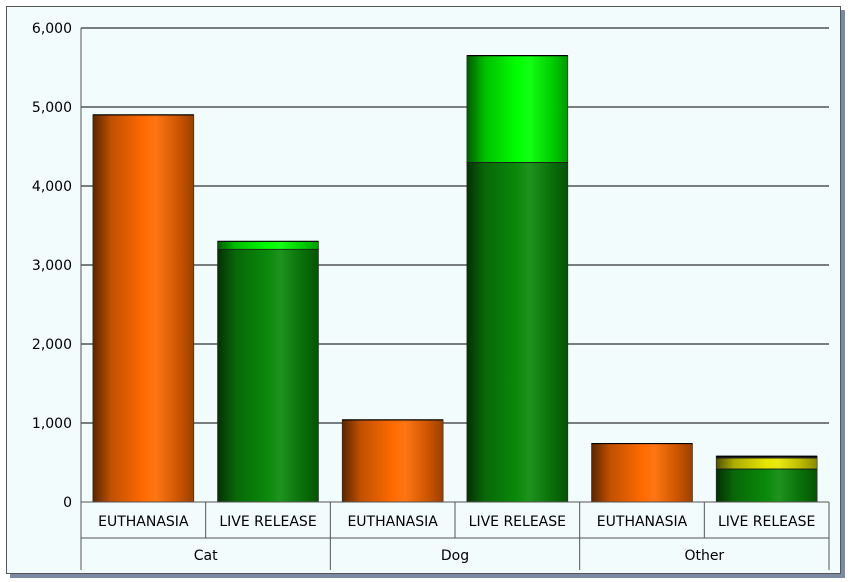 The image size is (851, 582). I want to click on bar-cat-euthanasia, so click(143, 308).